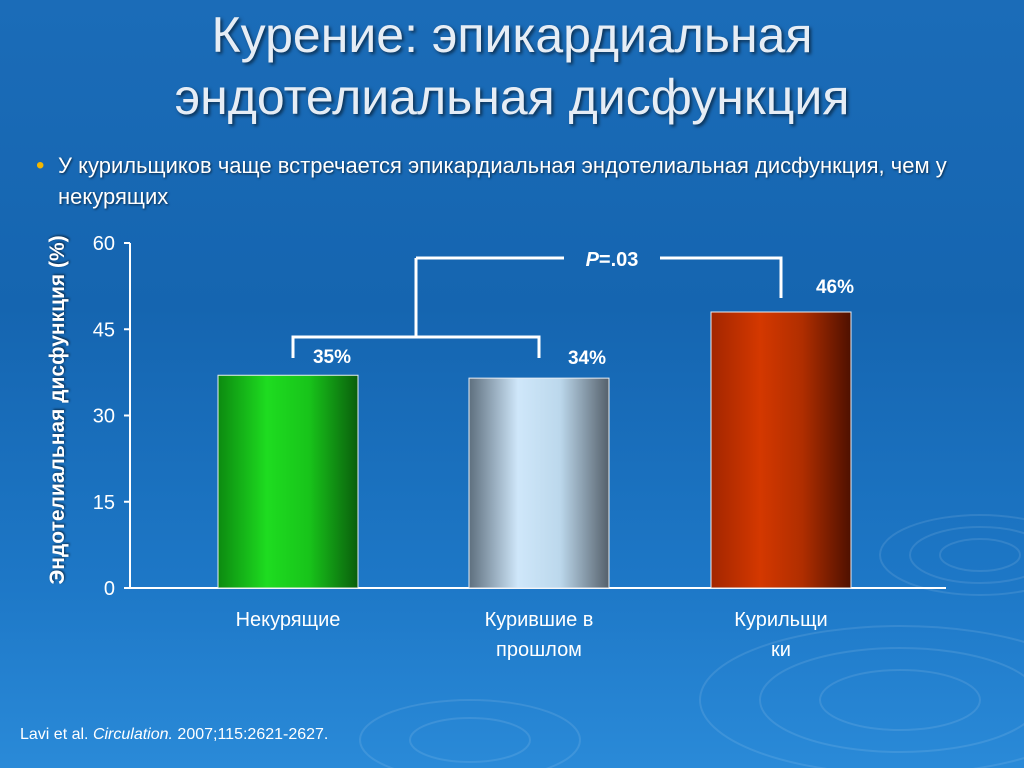  Describe the element at coordinates (104, 503) in the screenshot. I see `y-tick-label: 15` at that location.